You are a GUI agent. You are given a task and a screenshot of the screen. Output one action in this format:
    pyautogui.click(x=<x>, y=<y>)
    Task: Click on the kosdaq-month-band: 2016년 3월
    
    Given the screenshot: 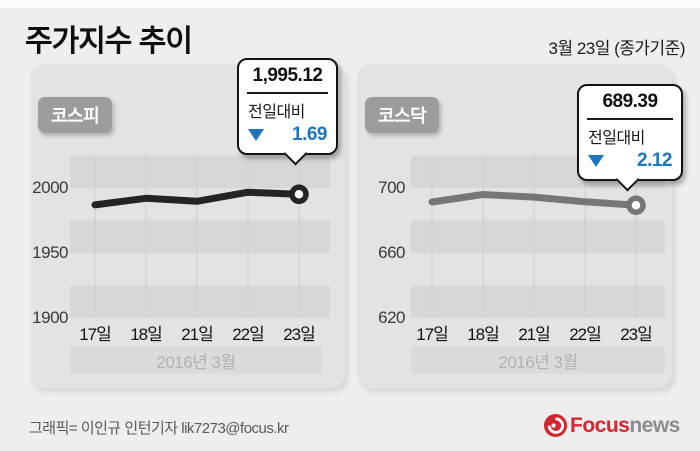 What is the action you would take?
    pyautogui.click(x=538, y=360)
    